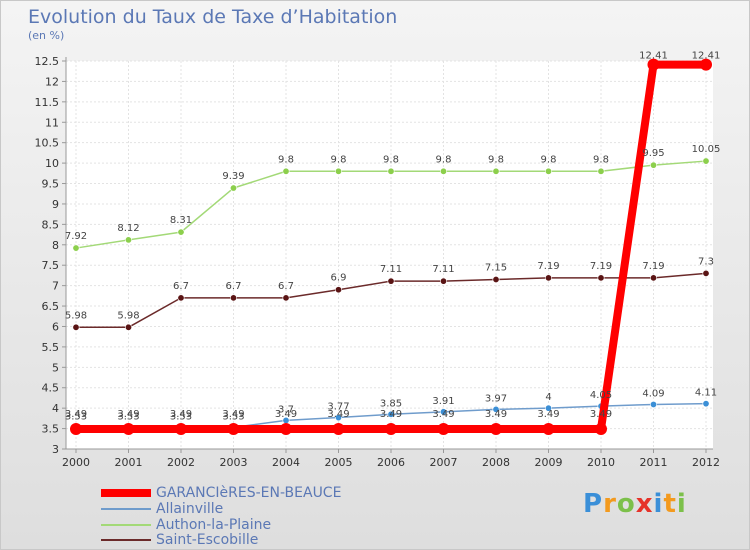 The height and width of the screenshot is (550, 750). What do you see at coordinates (654, 462) in the screenshot?
I see `x-tick-label: 2011` at bounding box center [654, 462].